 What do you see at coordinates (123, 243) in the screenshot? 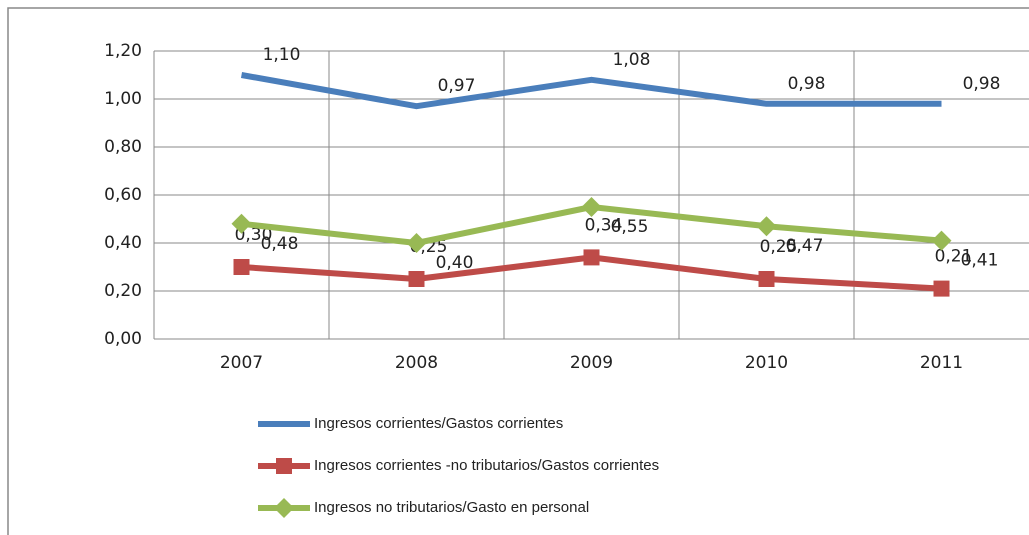
I see `y-tick-label: 0,40` at bounding box center [123, 243].